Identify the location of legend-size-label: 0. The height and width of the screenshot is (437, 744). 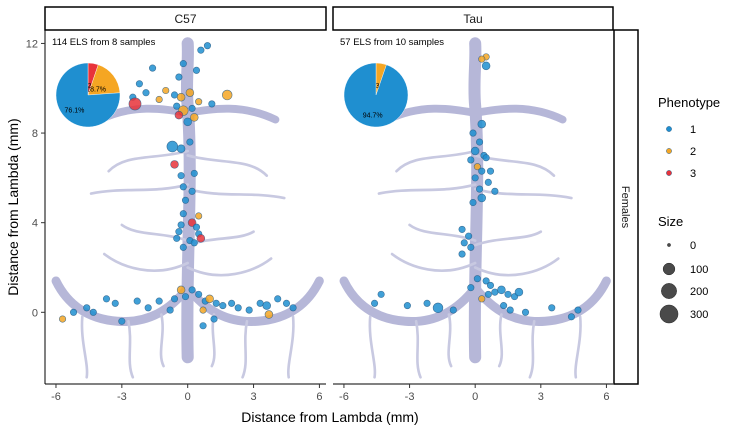
(693, 246).